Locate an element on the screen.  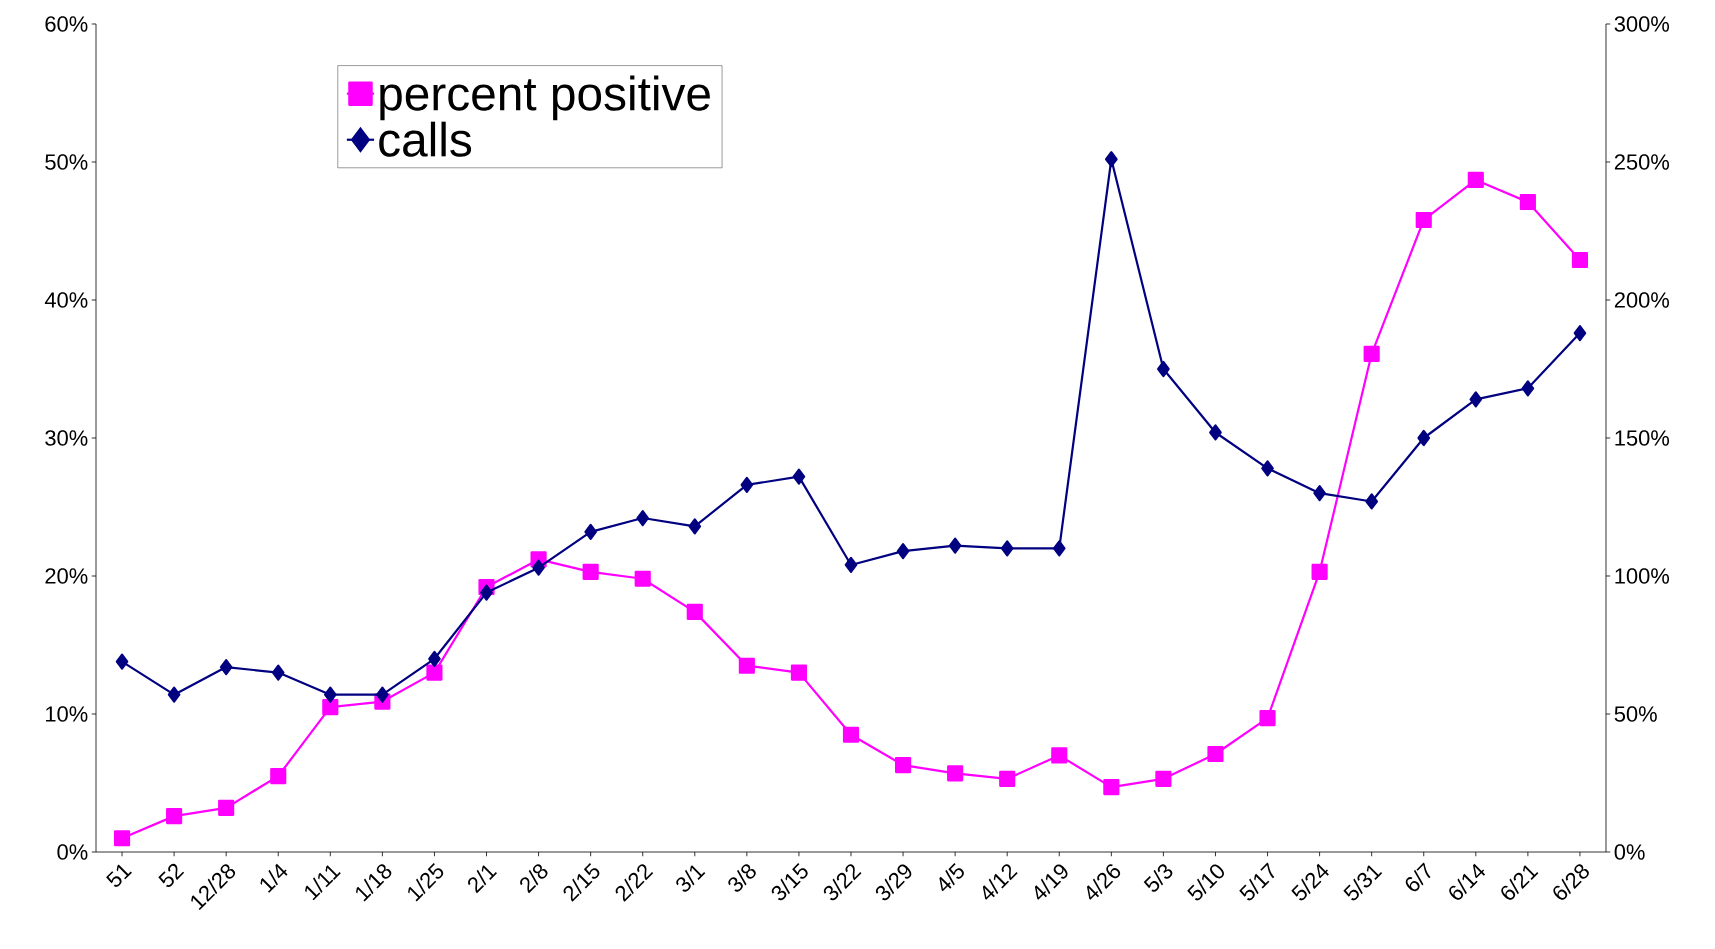
y-tick-label: 50% is located at coordinates (66, 162).